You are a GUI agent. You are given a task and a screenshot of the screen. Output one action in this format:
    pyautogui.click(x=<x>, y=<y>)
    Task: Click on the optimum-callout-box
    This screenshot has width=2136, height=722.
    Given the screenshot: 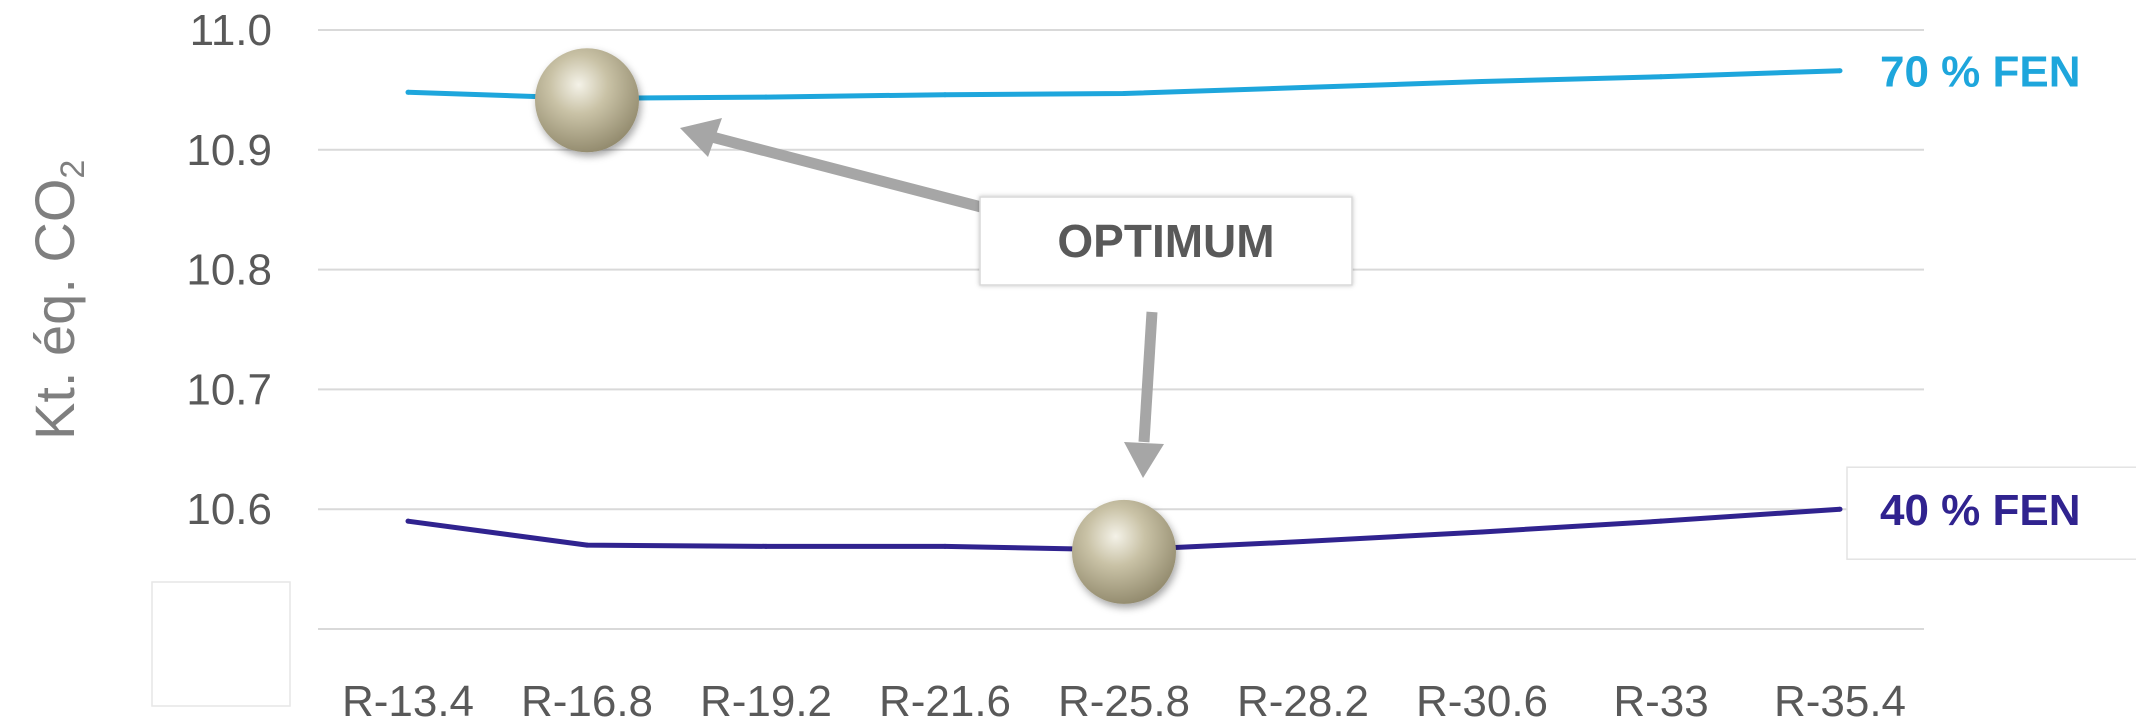 What is the action you would take?
    pyautogui.click(x=1166, y=241)
    